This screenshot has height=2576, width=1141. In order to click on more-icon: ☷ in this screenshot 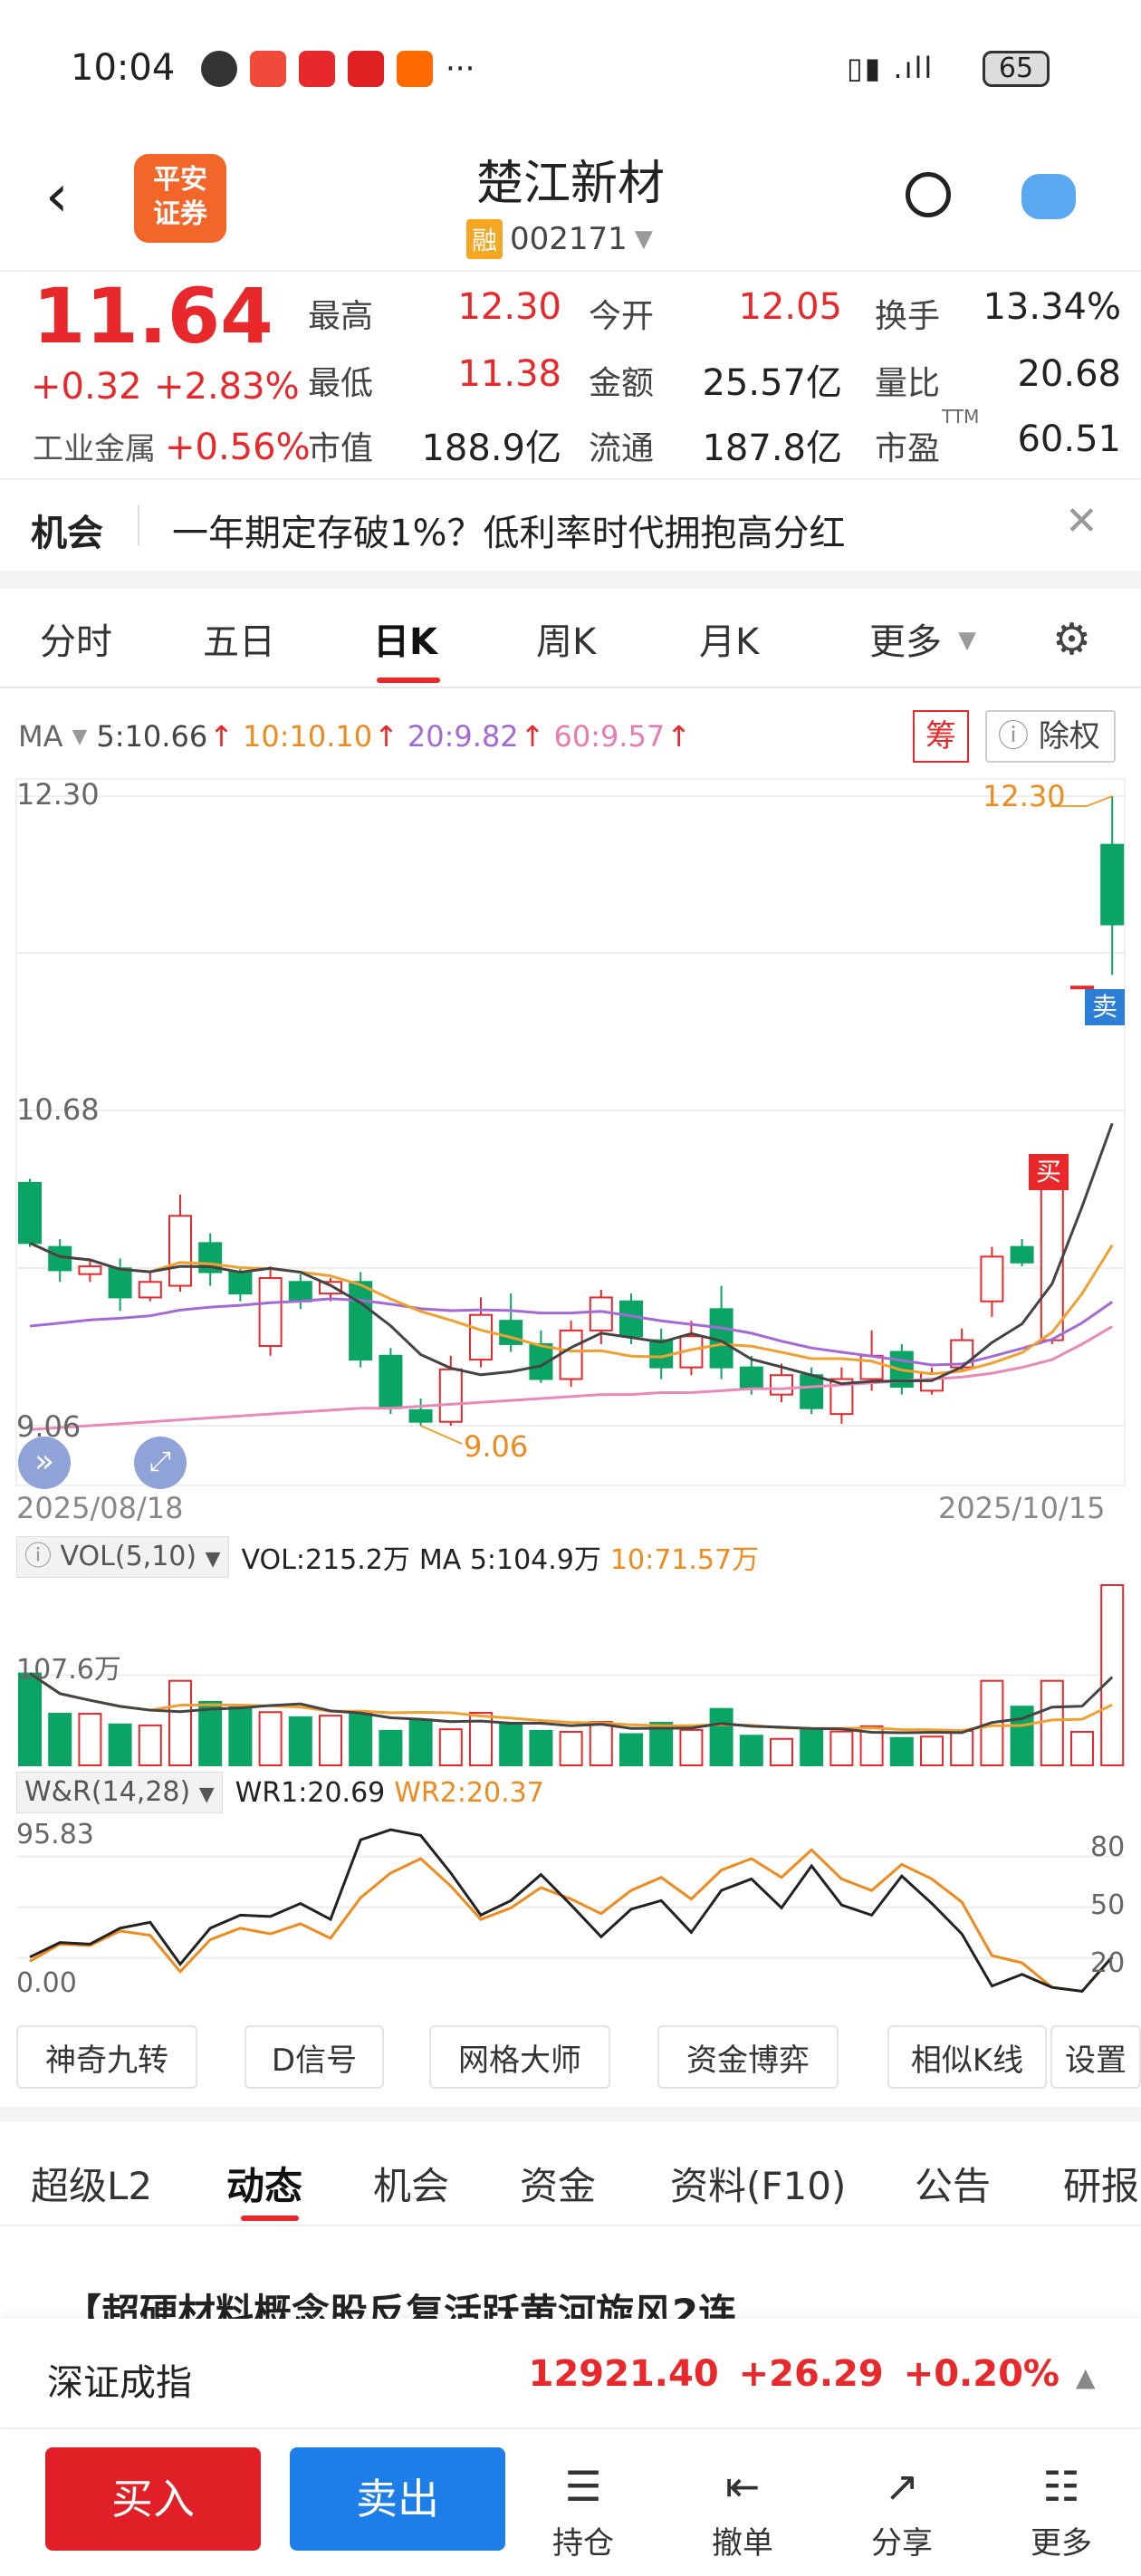, I will do `click(1061, 2486)`.